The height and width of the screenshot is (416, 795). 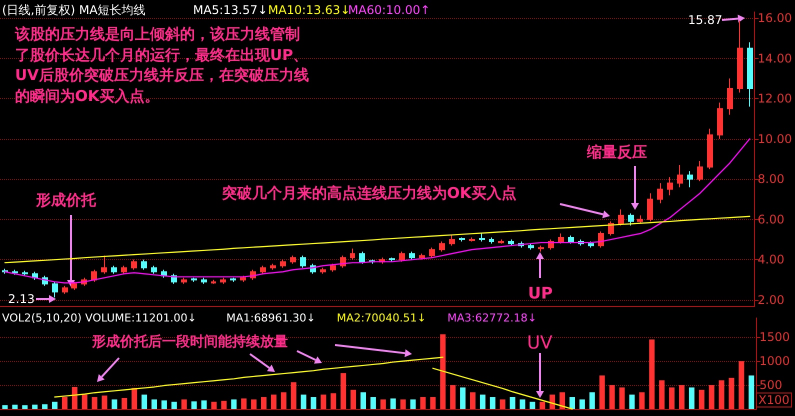 I want to click on annotation: UV, so click(x=540, y=343).